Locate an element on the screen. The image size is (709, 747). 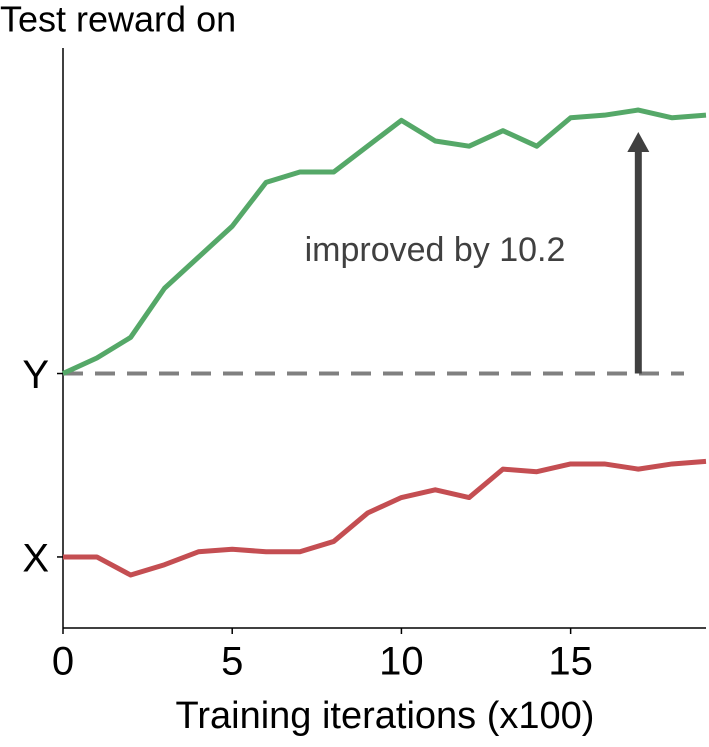
improvement-arrow is located at coordinates (638, 253).